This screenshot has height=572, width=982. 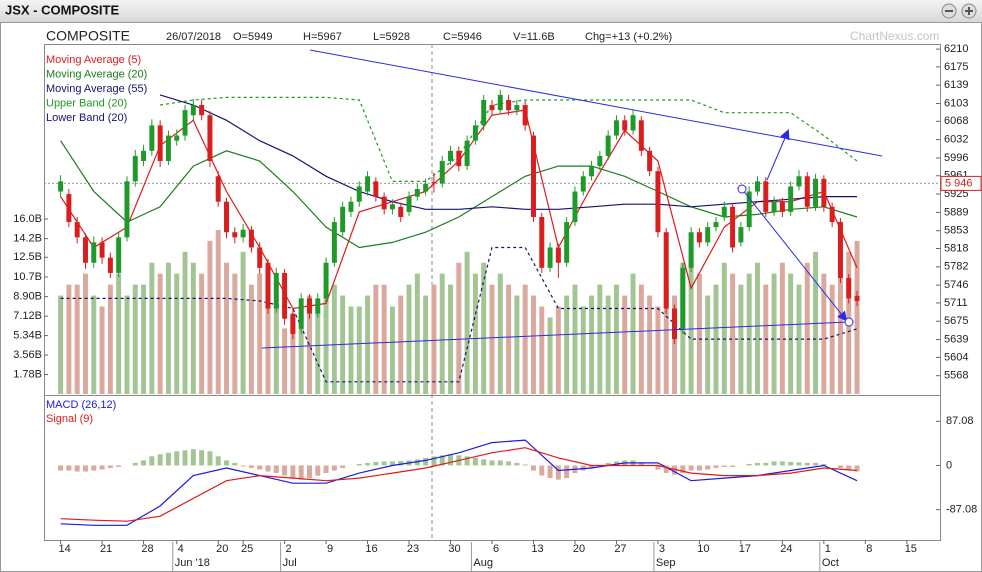 I want to click on trend-line, so click(x=555, y=335).